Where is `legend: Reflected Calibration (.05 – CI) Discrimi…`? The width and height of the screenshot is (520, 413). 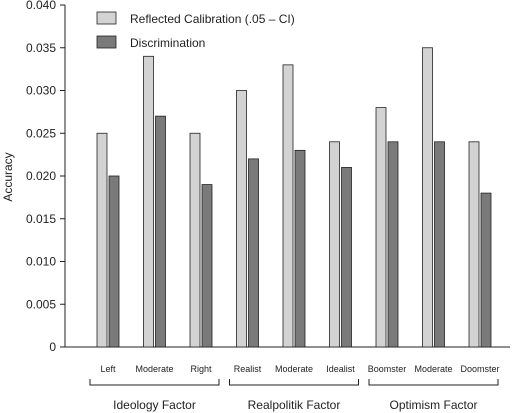 legend: Reflected Calibration (.05 – CI) Discrimi… is located at coordinates (195, 30).